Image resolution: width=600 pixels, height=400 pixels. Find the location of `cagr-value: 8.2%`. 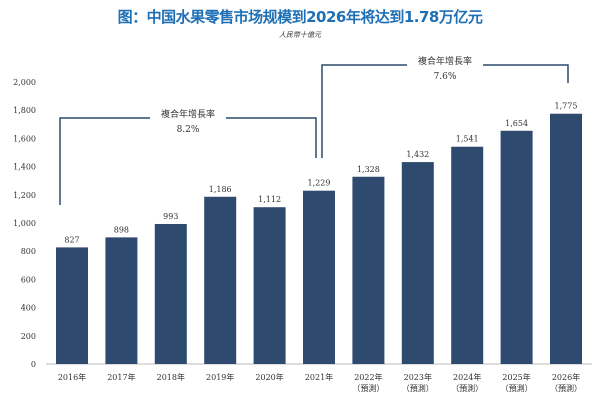

cagr-value: 8.2% is located at coordinates (188, 130).